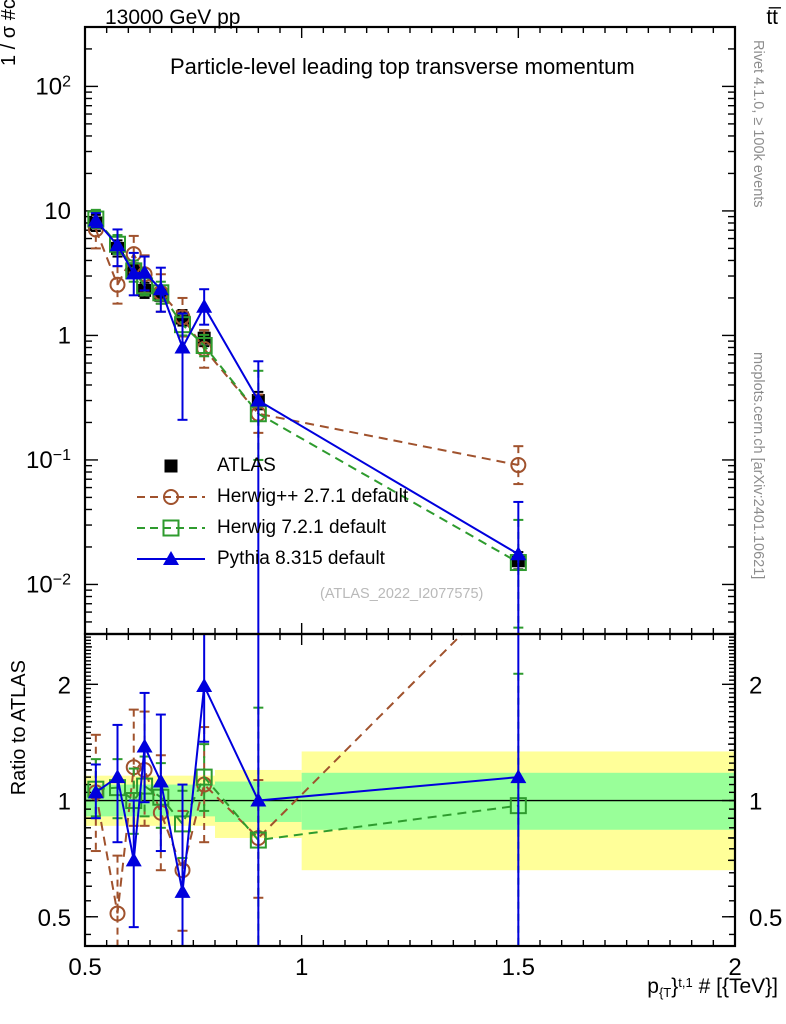  What do you see at coordinates (402, 594) in the screenshot?
I see `analysis-id-watermark: (ATLAS_2022_I2077575)` at bounding box center [402, 594].